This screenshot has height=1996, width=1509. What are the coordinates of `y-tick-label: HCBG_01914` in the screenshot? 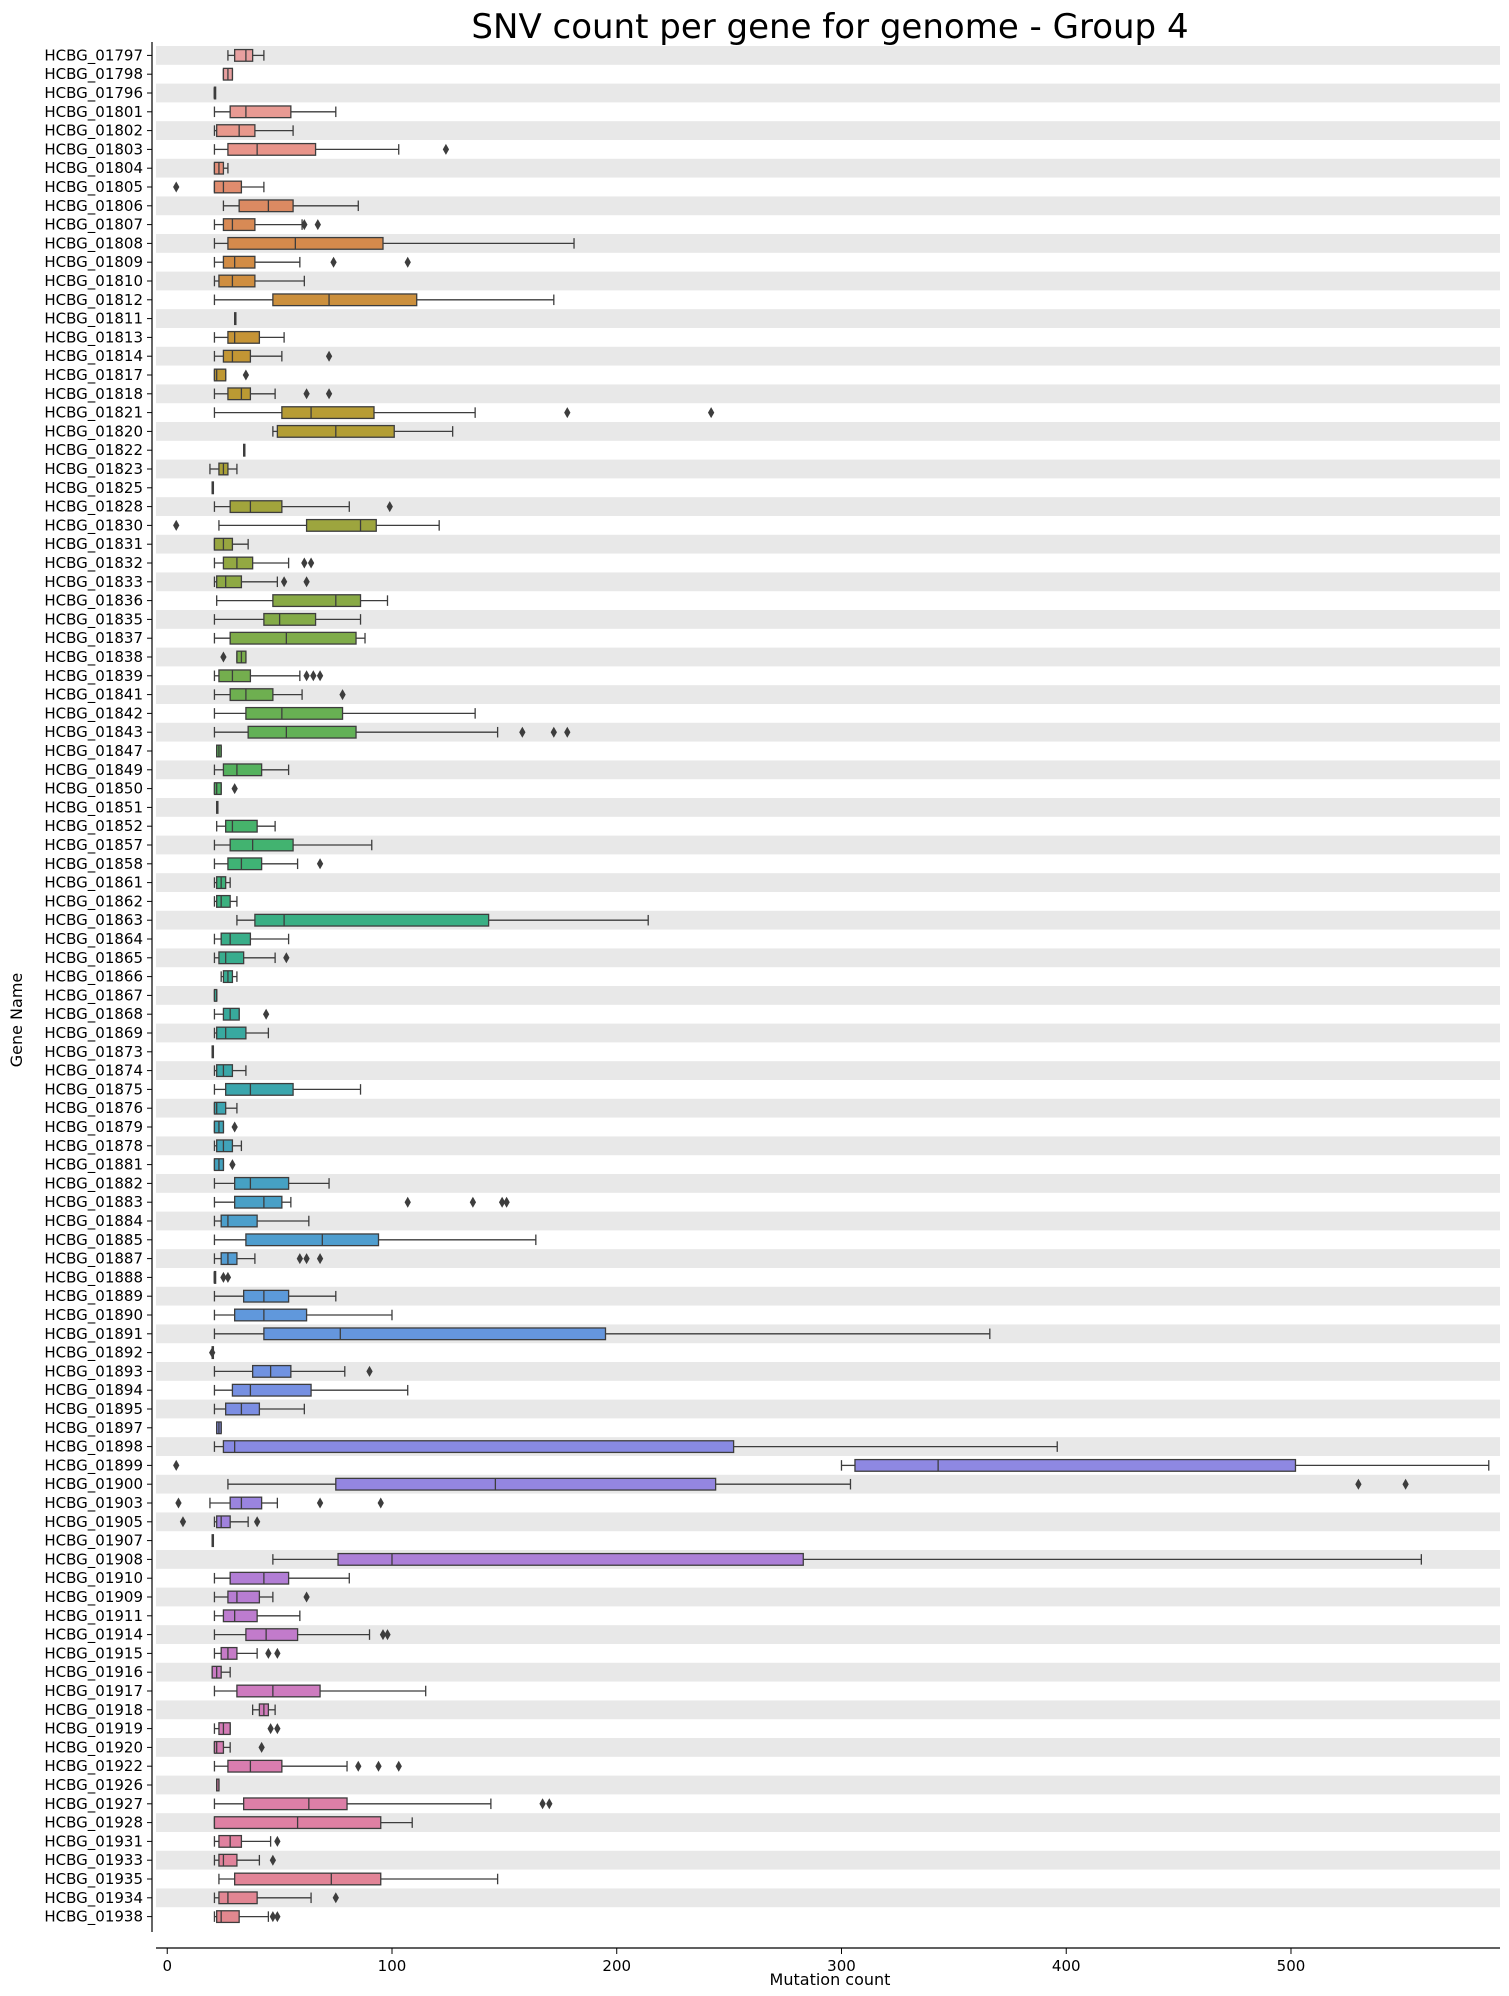 It's located at (93, 1635).